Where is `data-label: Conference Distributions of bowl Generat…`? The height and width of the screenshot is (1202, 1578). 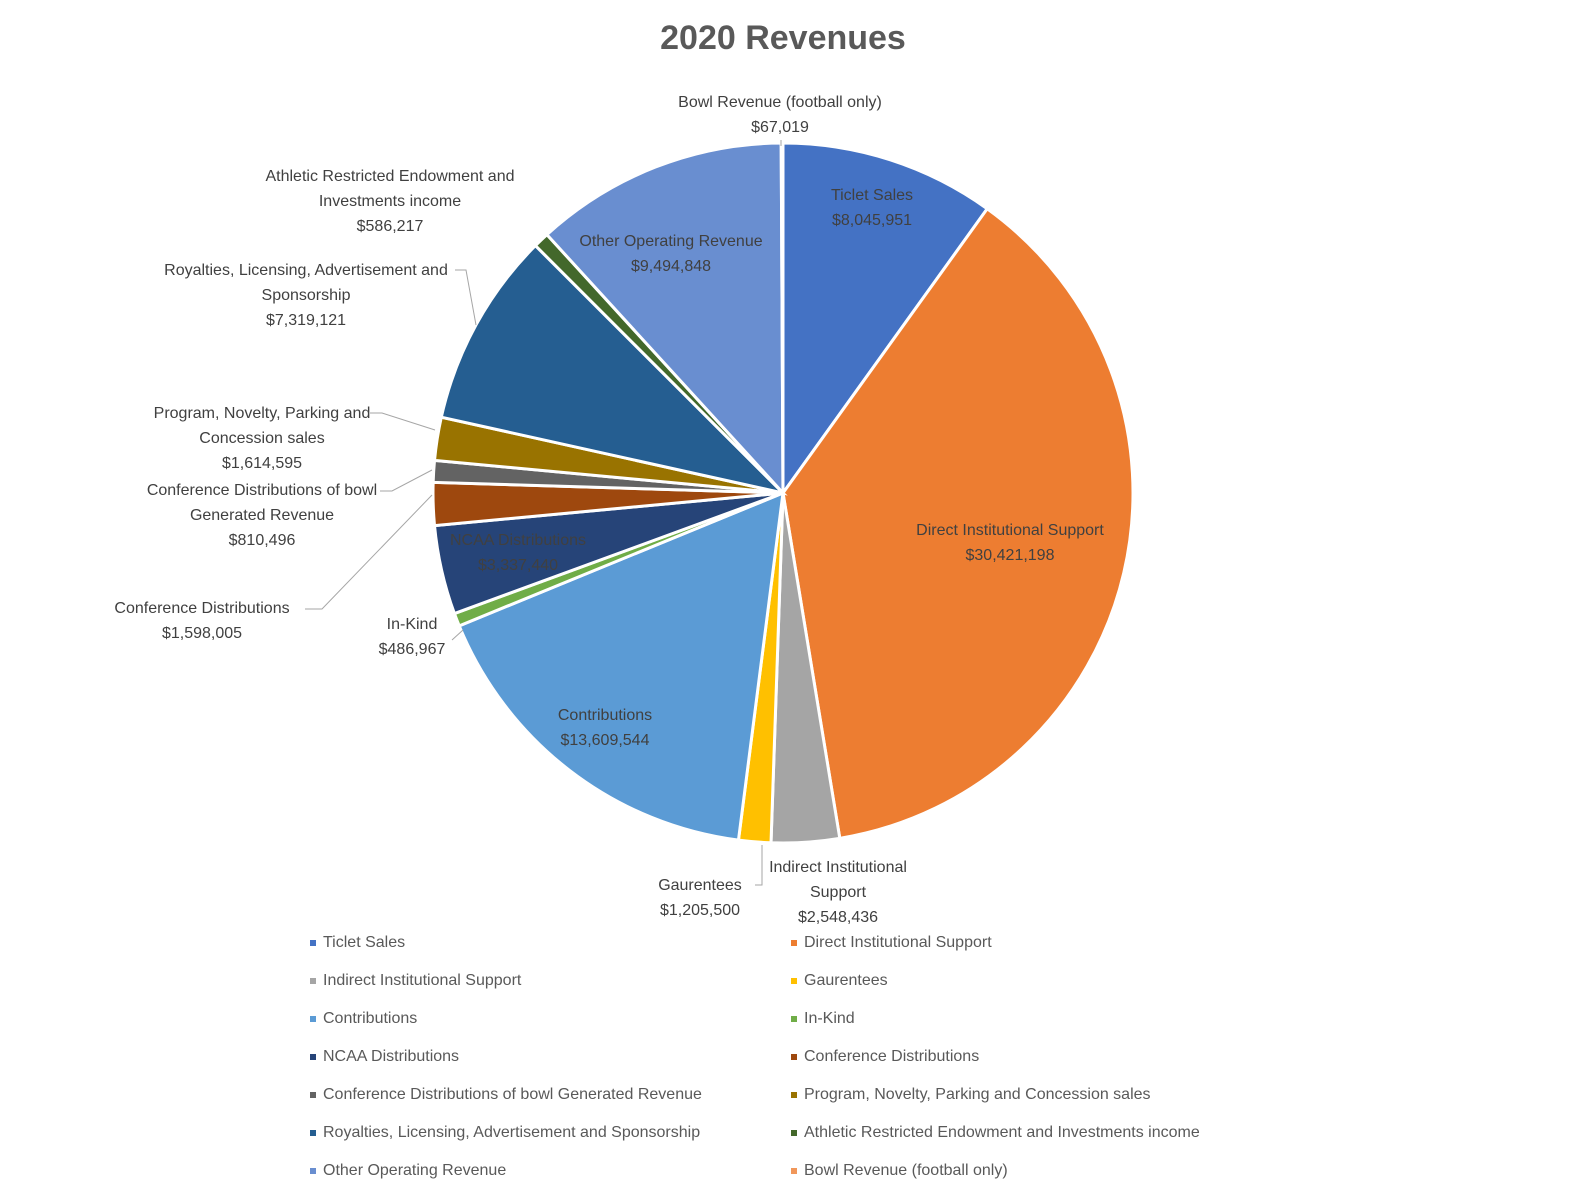 data-label: Conference Distributions of bowl Generat… is located at coordinates (262, 515).